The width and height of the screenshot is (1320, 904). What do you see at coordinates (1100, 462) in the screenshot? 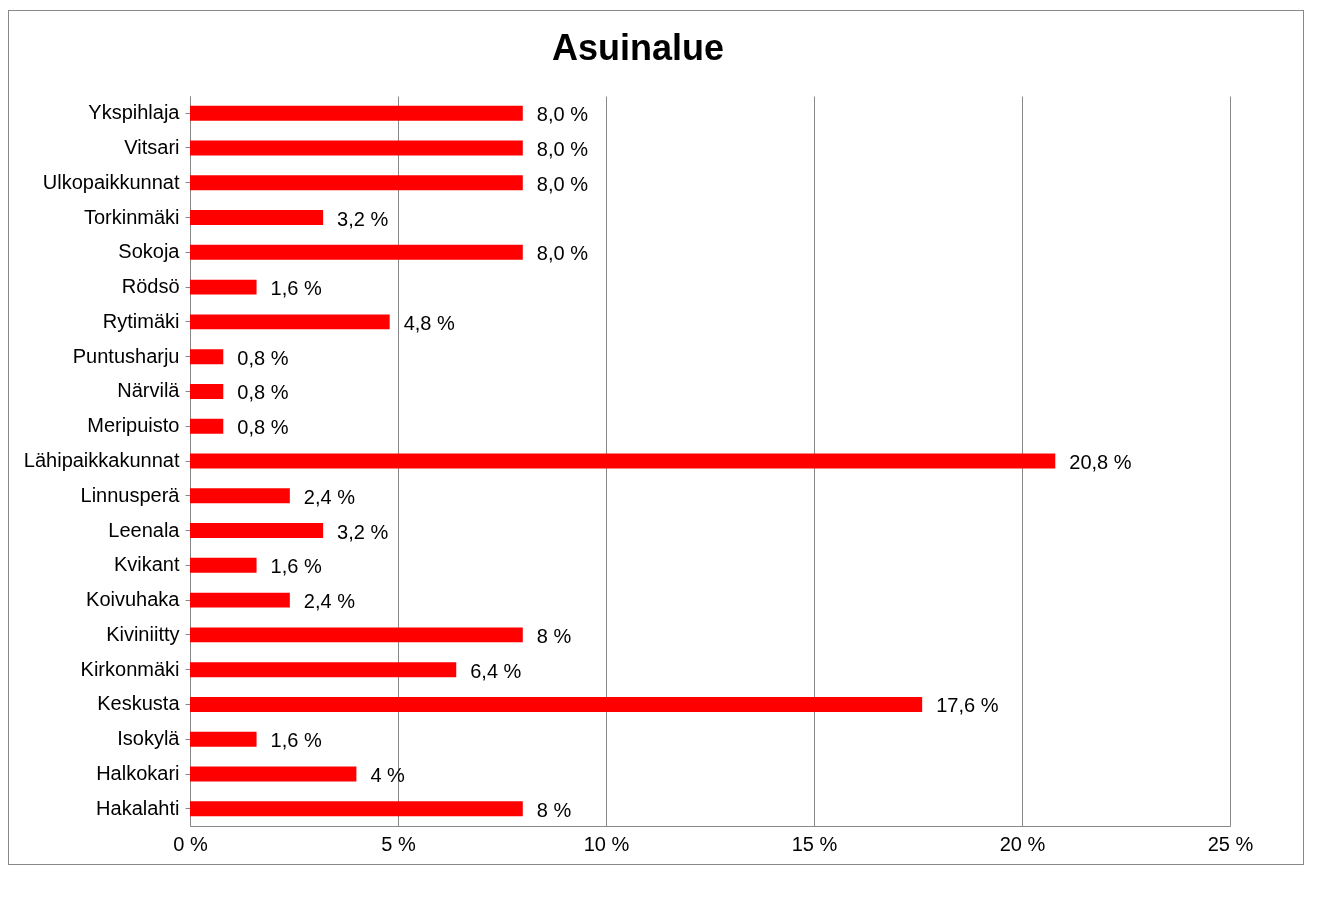
I see `data-label: 20,8 %` at bounding box center [1100, 462].